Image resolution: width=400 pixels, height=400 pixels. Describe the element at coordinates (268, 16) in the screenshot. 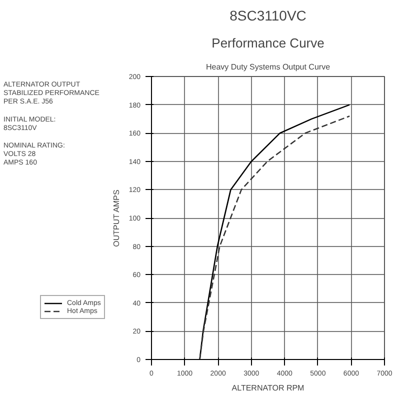

I see `chart-title: 8SC3110VC` at that location.